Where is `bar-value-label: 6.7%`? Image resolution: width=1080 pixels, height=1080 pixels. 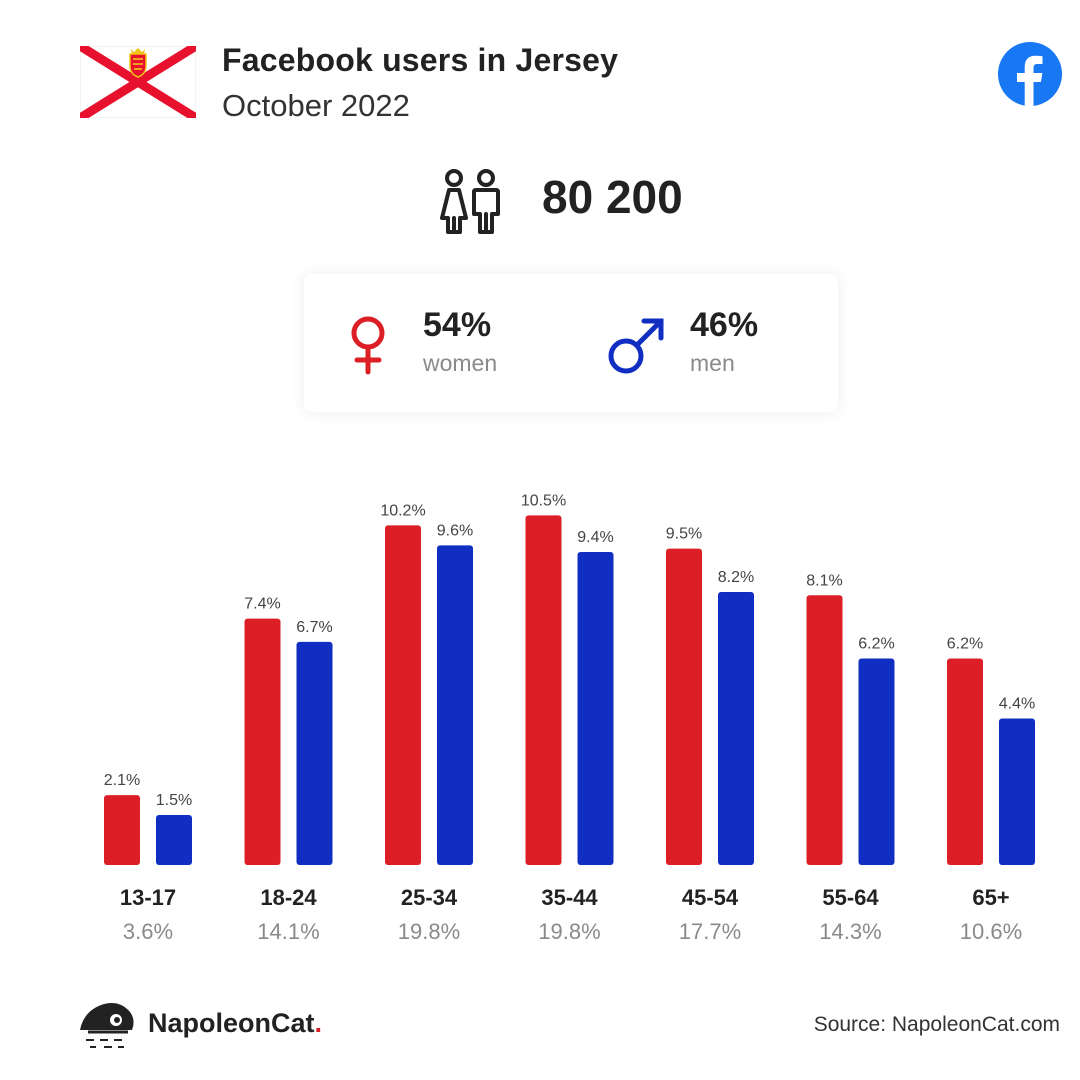
bar-value-label: 6.7% is located at coordinates (314, 627).